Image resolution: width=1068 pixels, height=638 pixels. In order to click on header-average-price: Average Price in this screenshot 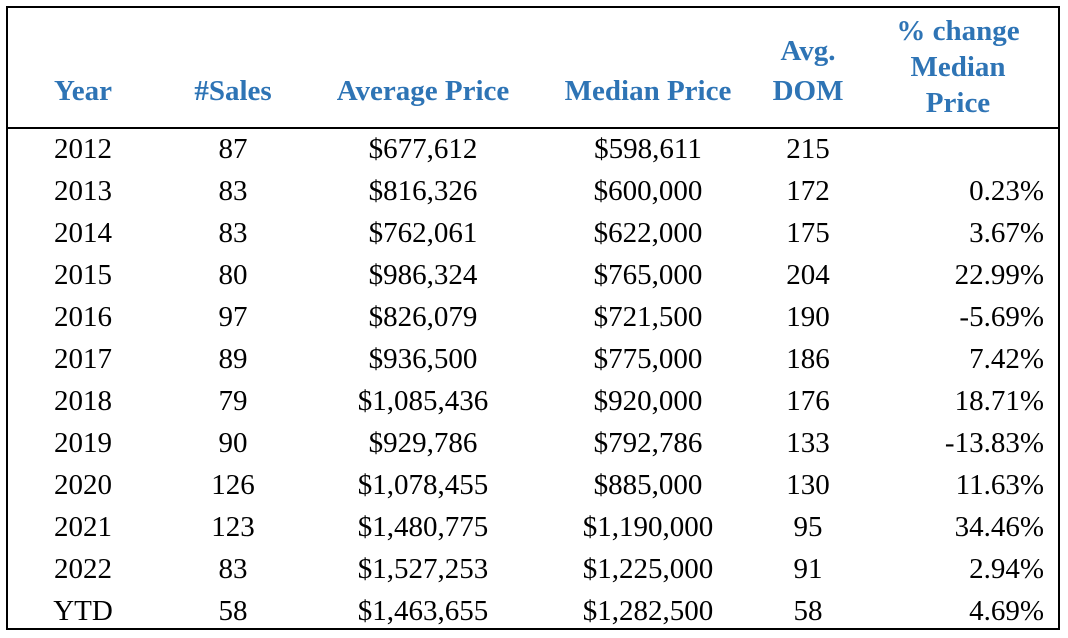, I will do `click(423, 68)`.